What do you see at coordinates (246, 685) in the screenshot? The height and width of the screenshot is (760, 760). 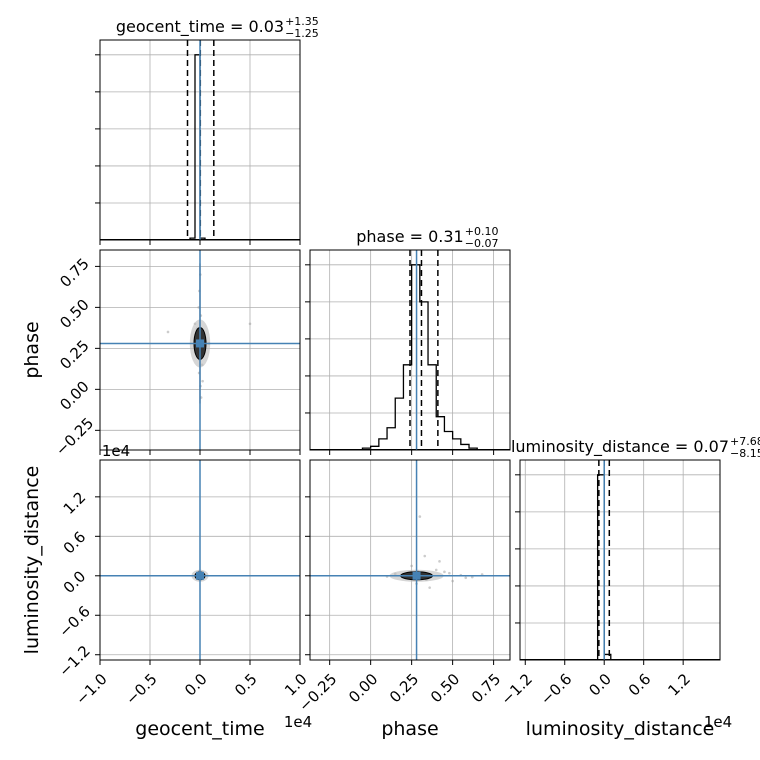 I see `x-tick-label: 0.5` at bounding box center [246, 685].